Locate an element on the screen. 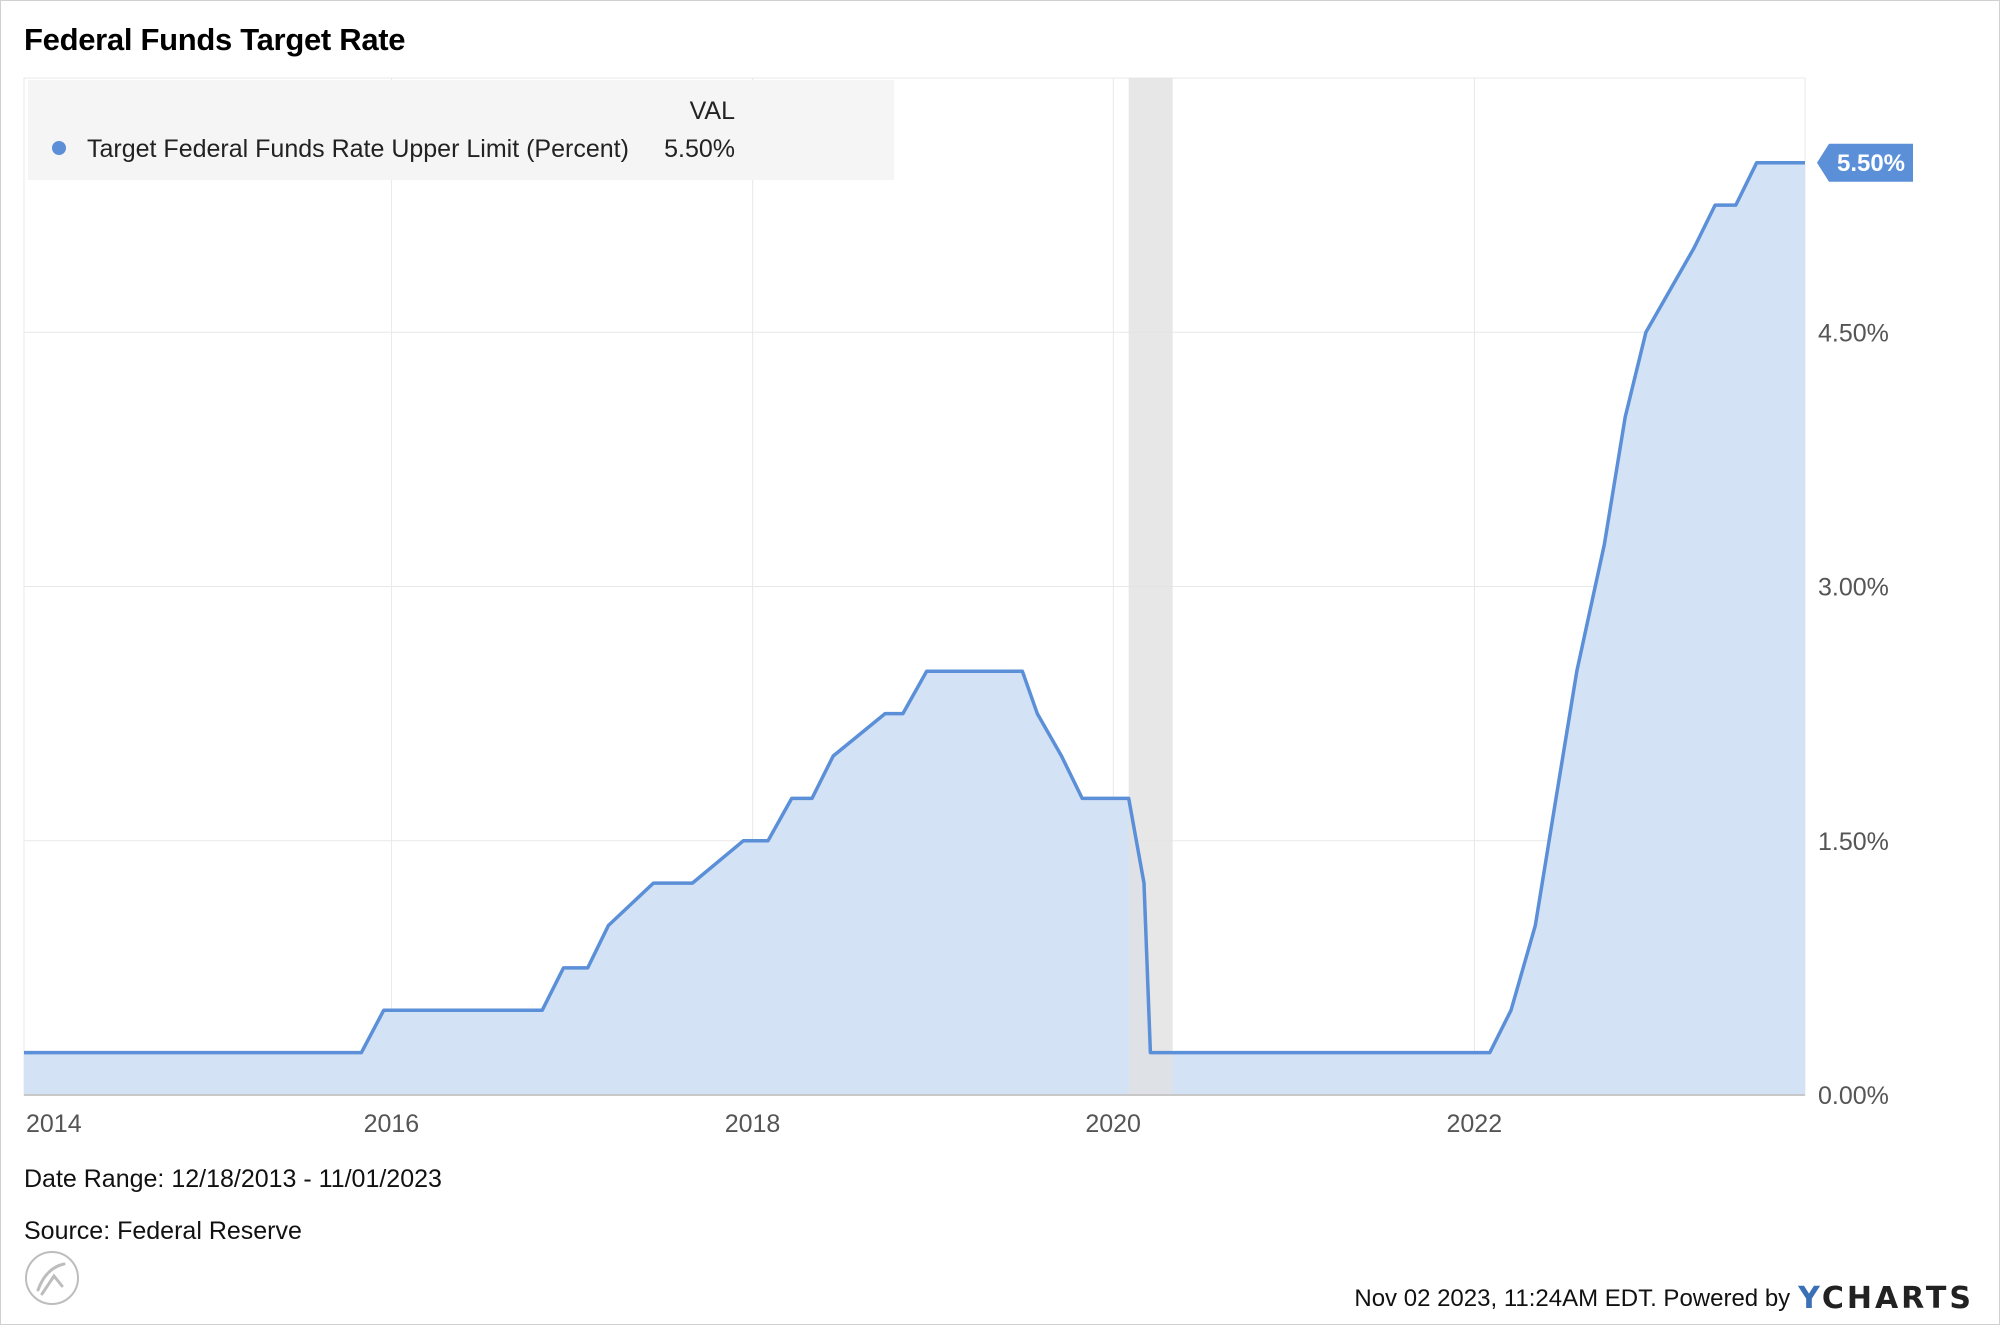 The height and width of the screenshot is (1325, 2000). ycharts-brand: YCHARTS is located at coordinates (1886, 1298).